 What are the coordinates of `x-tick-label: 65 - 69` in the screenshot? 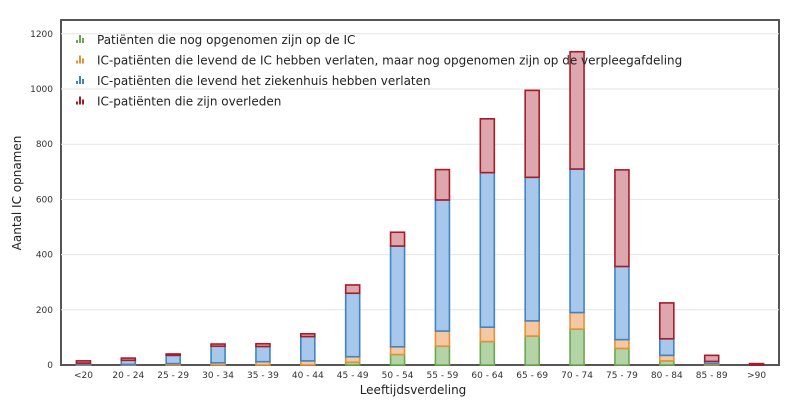 It's located at (532, 376).